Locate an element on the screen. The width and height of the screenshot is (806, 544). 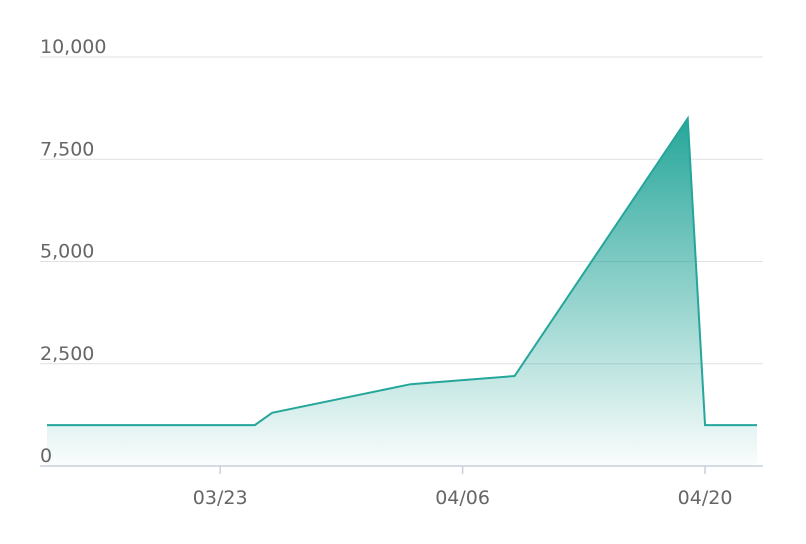
y-tick-label: 5,000 is located at coordinates (67, 252).